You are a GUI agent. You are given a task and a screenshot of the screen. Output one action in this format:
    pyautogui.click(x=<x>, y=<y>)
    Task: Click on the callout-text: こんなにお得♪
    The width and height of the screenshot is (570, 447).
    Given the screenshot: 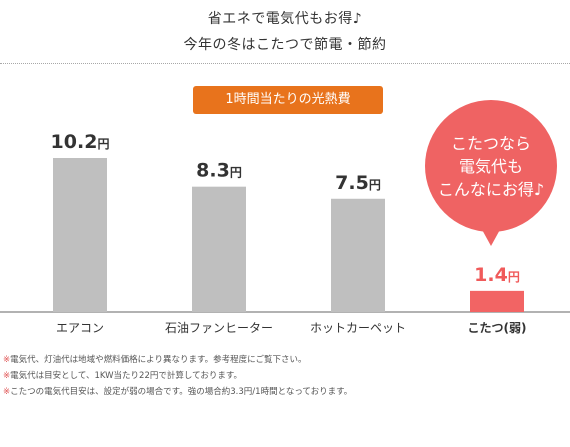 What is the action you would take?
    pyautogui.click(x=491, y=189)
    